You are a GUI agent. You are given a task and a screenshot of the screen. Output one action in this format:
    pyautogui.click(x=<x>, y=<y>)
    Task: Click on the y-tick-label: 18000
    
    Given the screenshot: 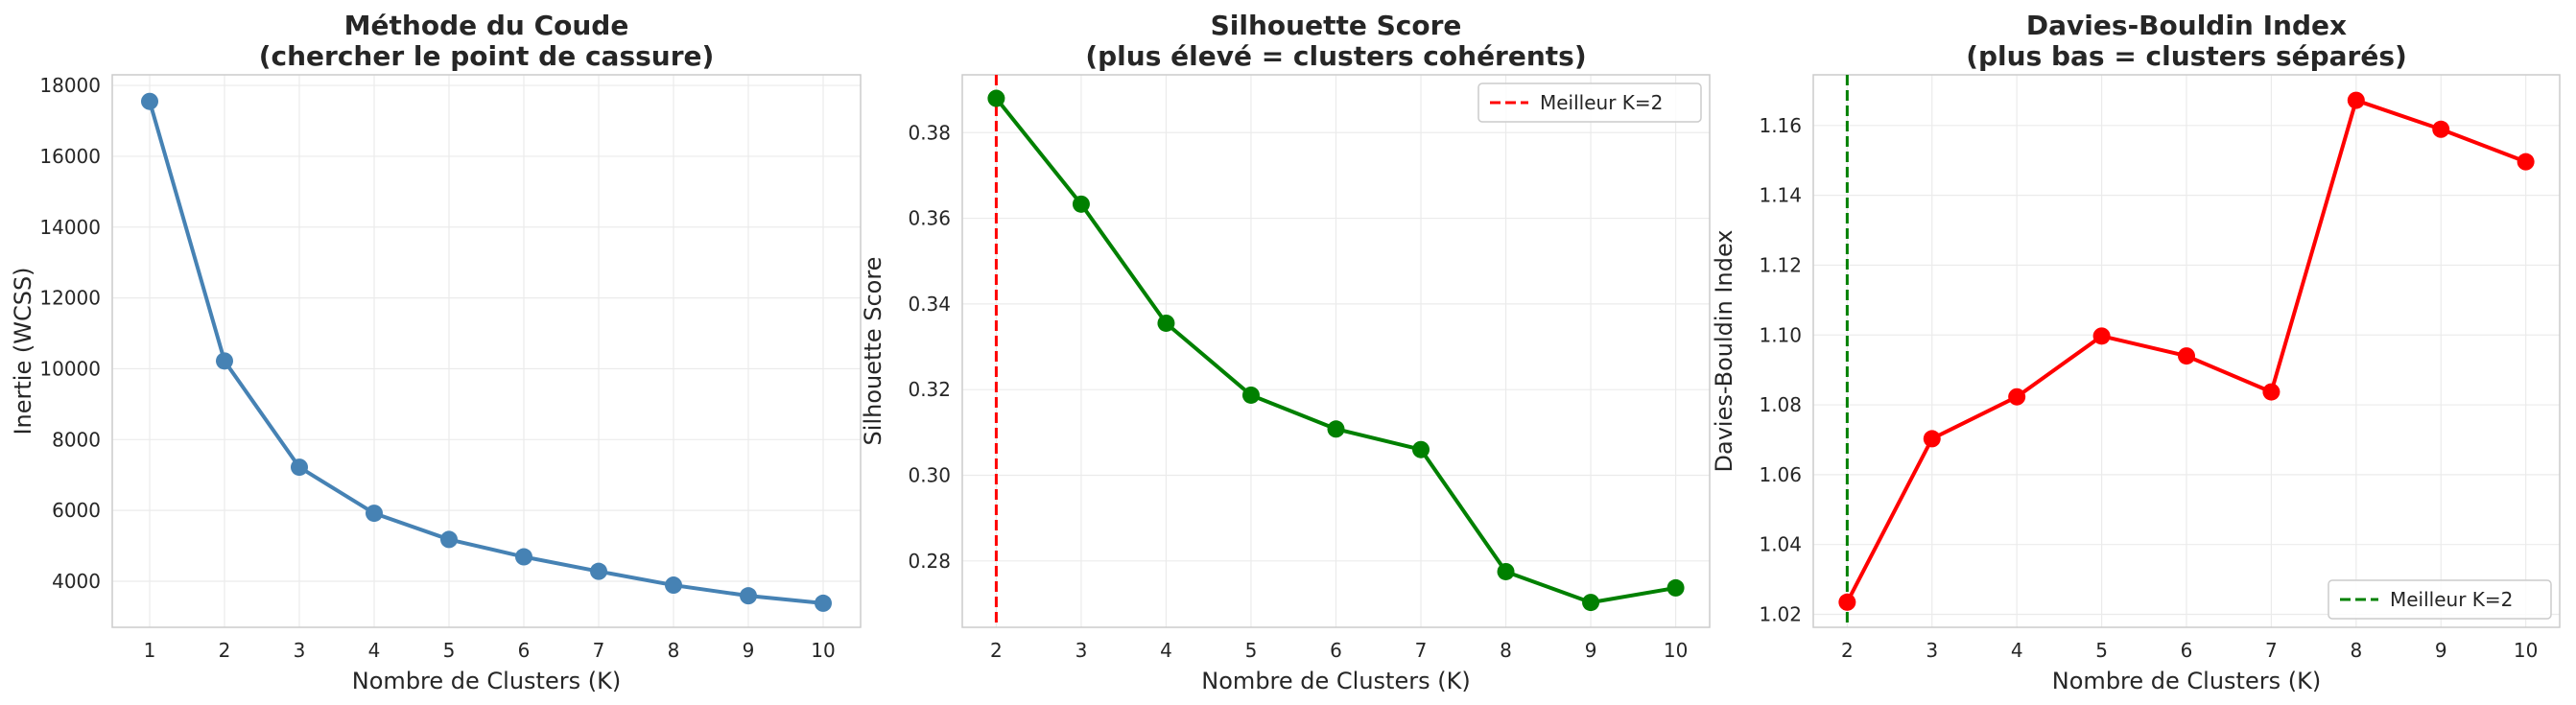 What is the action you would take?
    pyautogui.click(x=70, y=85)
    